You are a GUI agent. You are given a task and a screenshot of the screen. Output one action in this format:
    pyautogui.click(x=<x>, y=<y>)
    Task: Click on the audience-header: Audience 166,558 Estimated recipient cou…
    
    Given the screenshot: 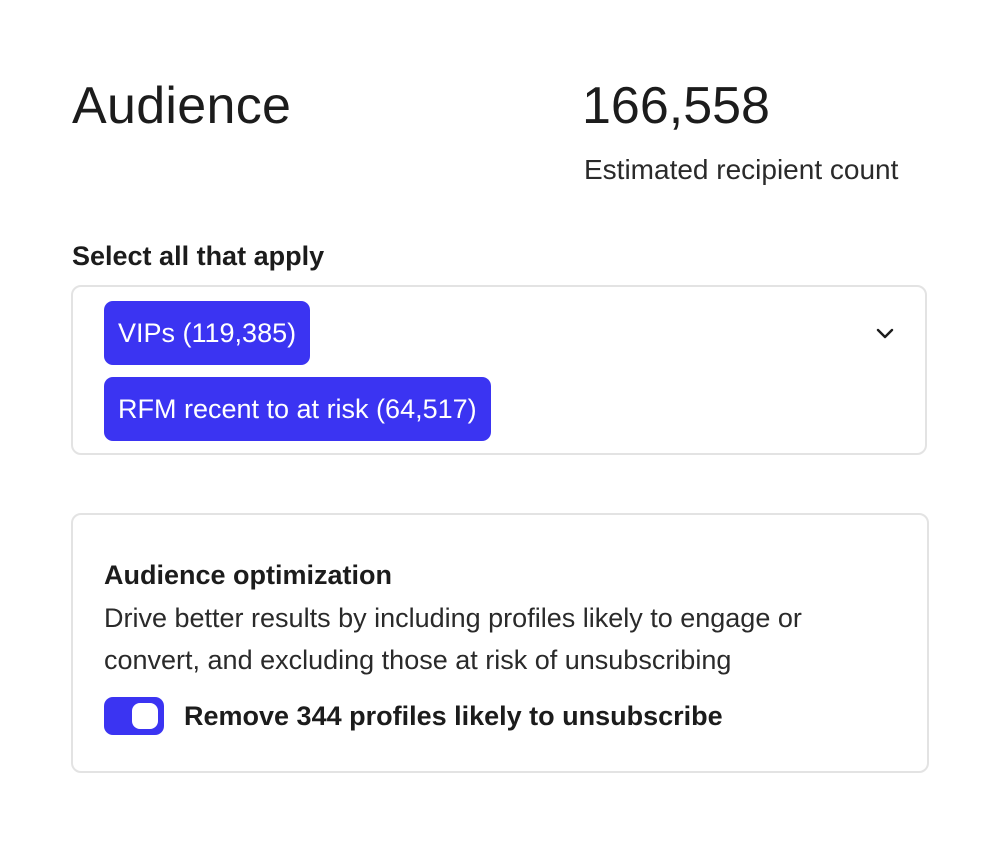 What is the action you would take?
    pyautogui.click(x=501, y=132)
    